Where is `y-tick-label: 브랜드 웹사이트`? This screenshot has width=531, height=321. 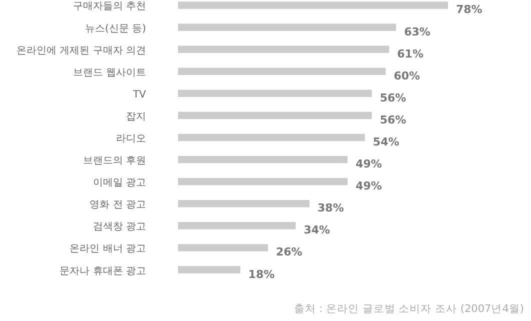
y-tick-label: 브랜드 웹사이트 is located at coordinates (109, 72).